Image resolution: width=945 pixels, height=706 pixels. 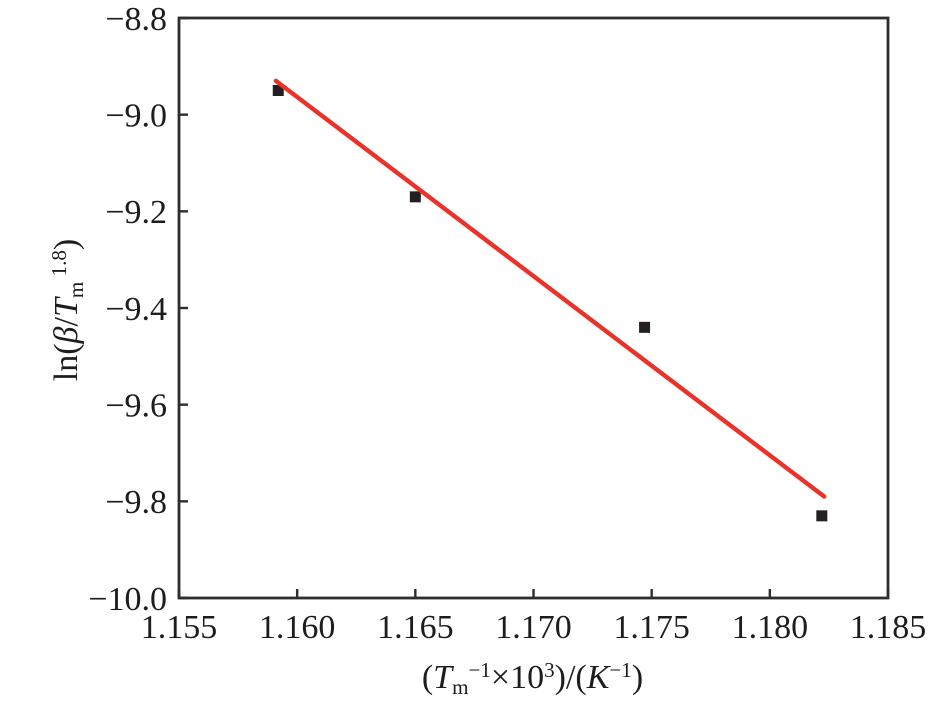 I want to click on y-tick-label: −9.0, so click(x=136, y=116).